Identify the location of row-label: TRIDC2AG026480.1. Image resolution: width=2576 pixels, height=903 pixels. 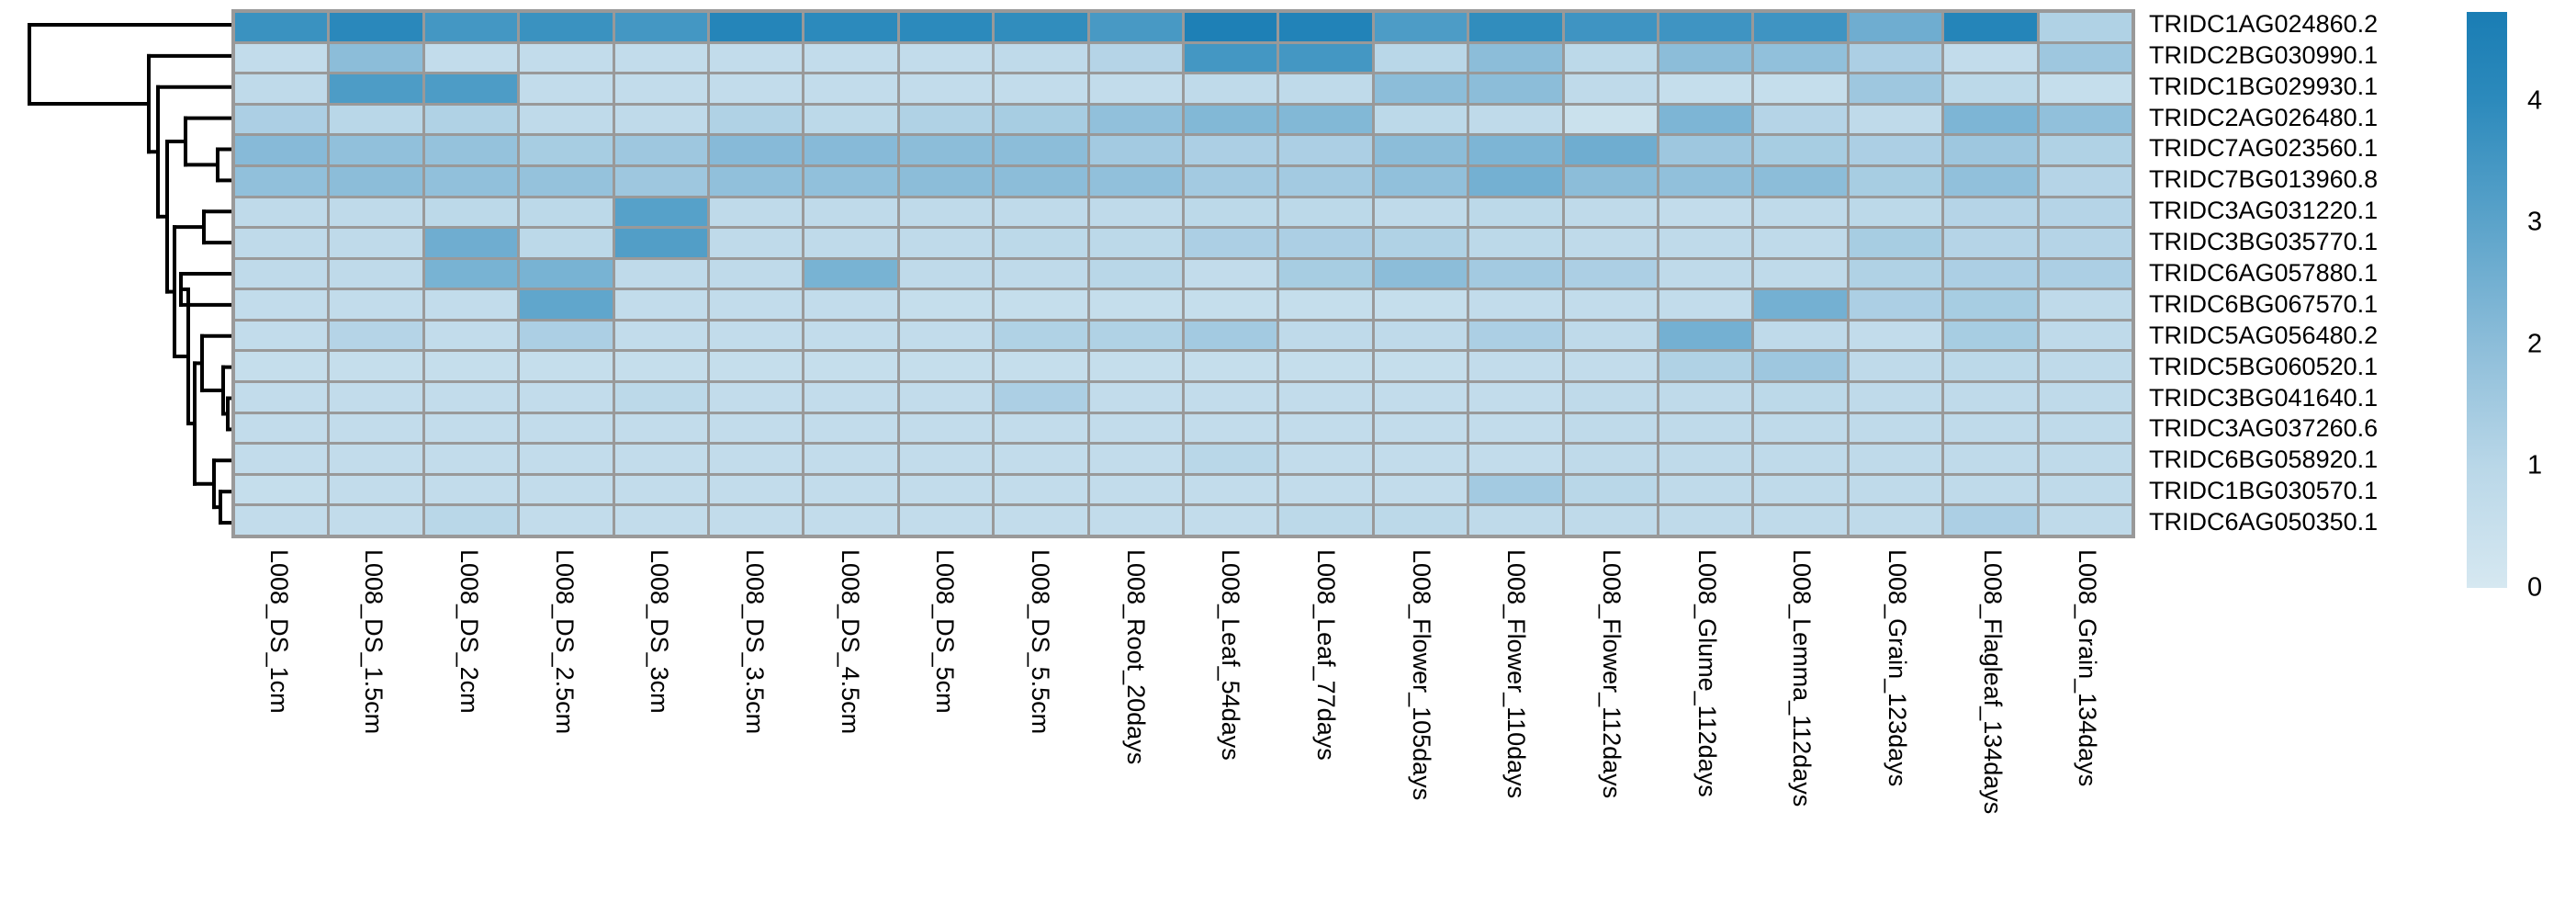
(2264, 117).